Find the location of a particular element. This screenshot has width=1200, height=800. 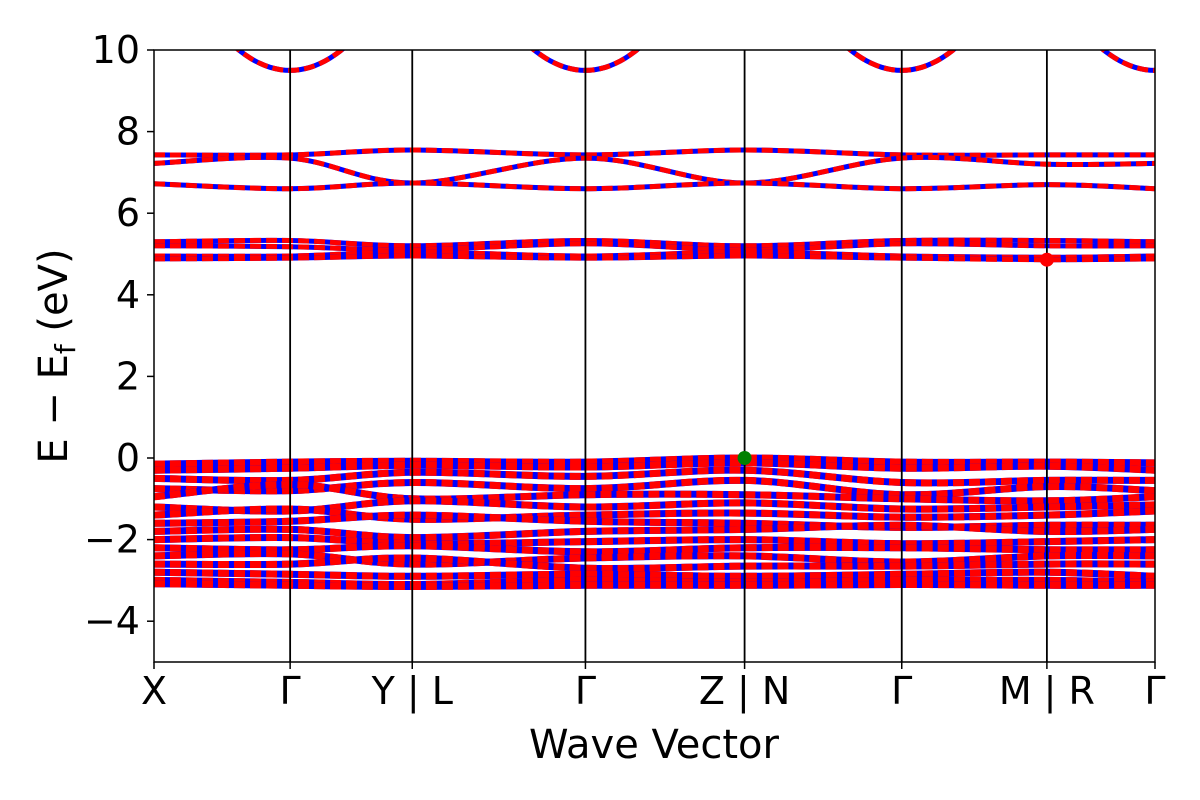

x-tick-label-5: Γ is located at coordinates (901, 691).